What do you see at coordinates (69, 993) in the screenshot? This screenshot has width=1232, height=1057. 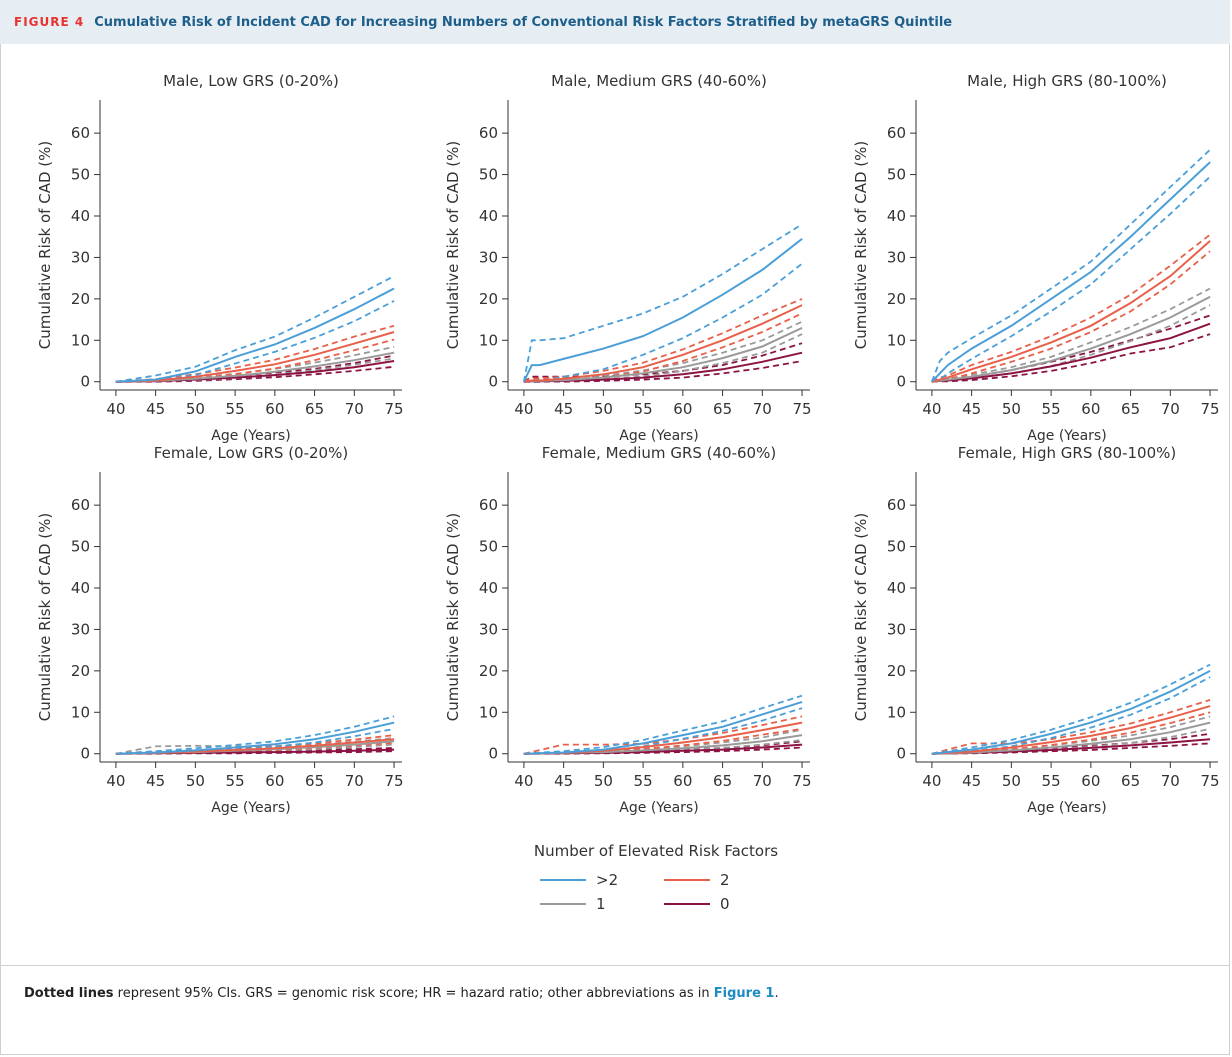 I see `footnote-bold: Dotted lines` at bounding box center [69, 993].